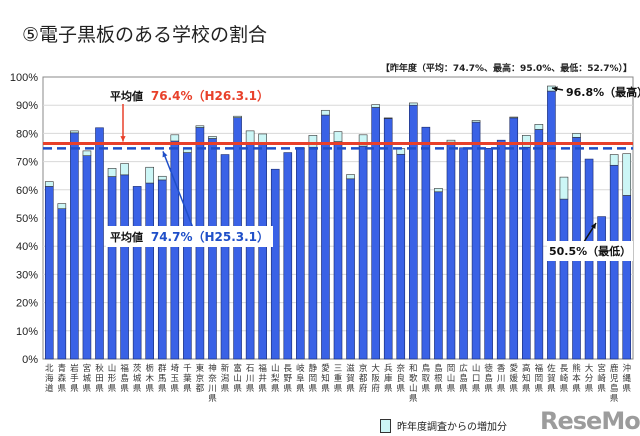 The width and height of the screenshot is (640, 436). Describe the element at coordinates (27, 106) in the screenshot. I see `y-tick-label: 90%` at that location.